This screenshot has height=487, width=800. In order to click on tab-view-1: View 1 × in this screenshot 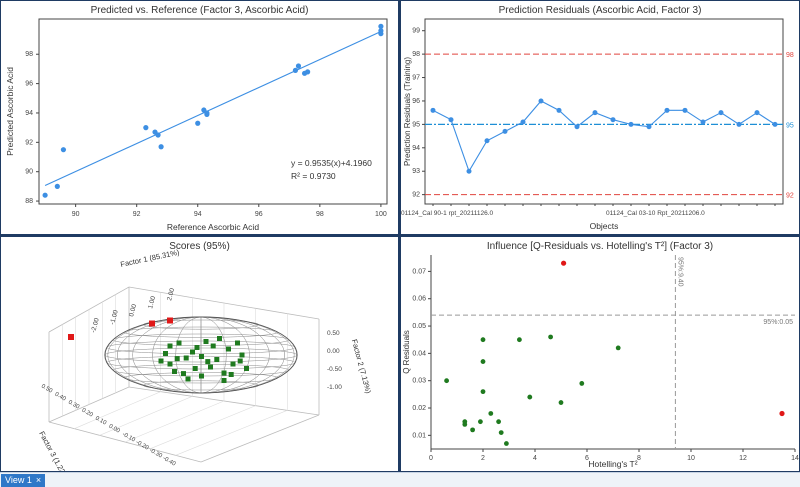, I will do `click(23, 480)`.